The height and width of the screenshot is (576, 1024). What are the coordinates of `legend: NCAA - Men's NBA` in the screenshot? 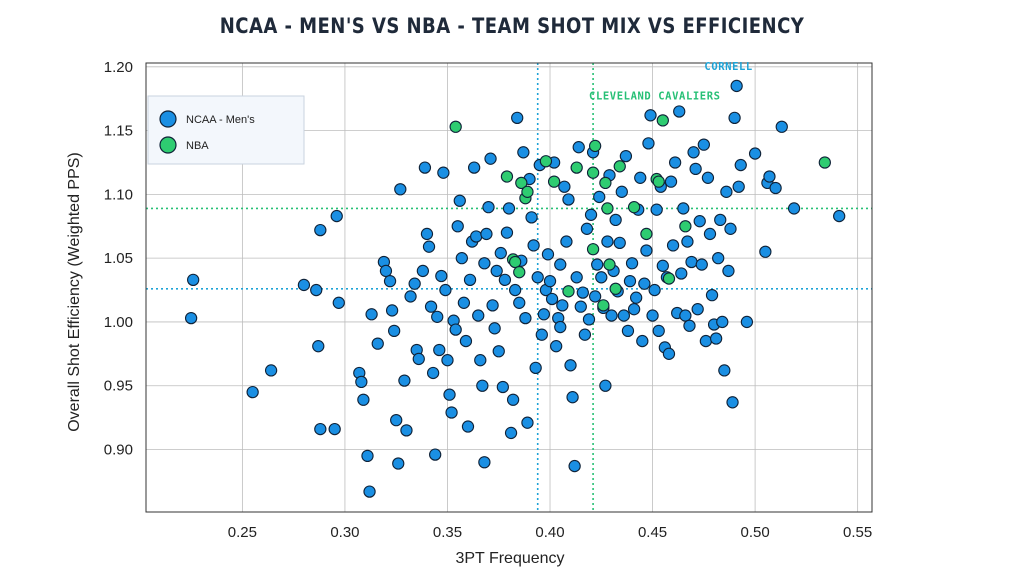 It's located at (226, 130).